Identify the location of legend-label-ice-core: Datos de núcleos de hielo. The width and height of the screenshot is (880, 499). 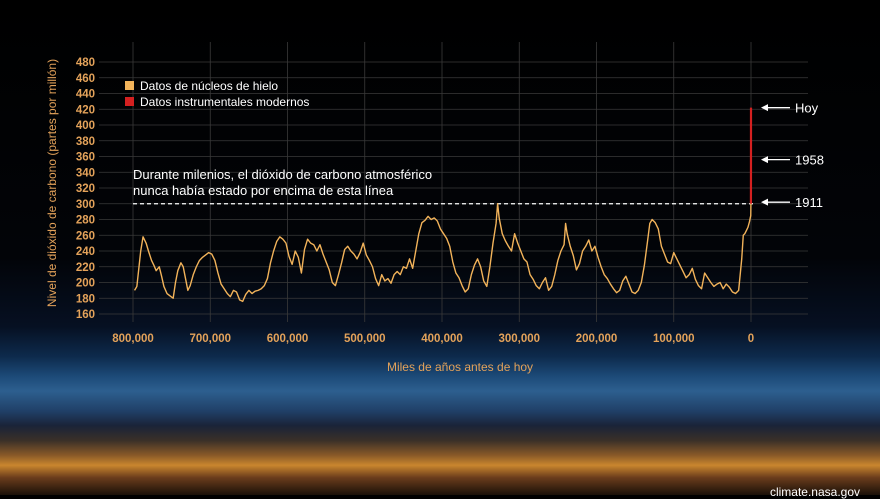
(209, 86).